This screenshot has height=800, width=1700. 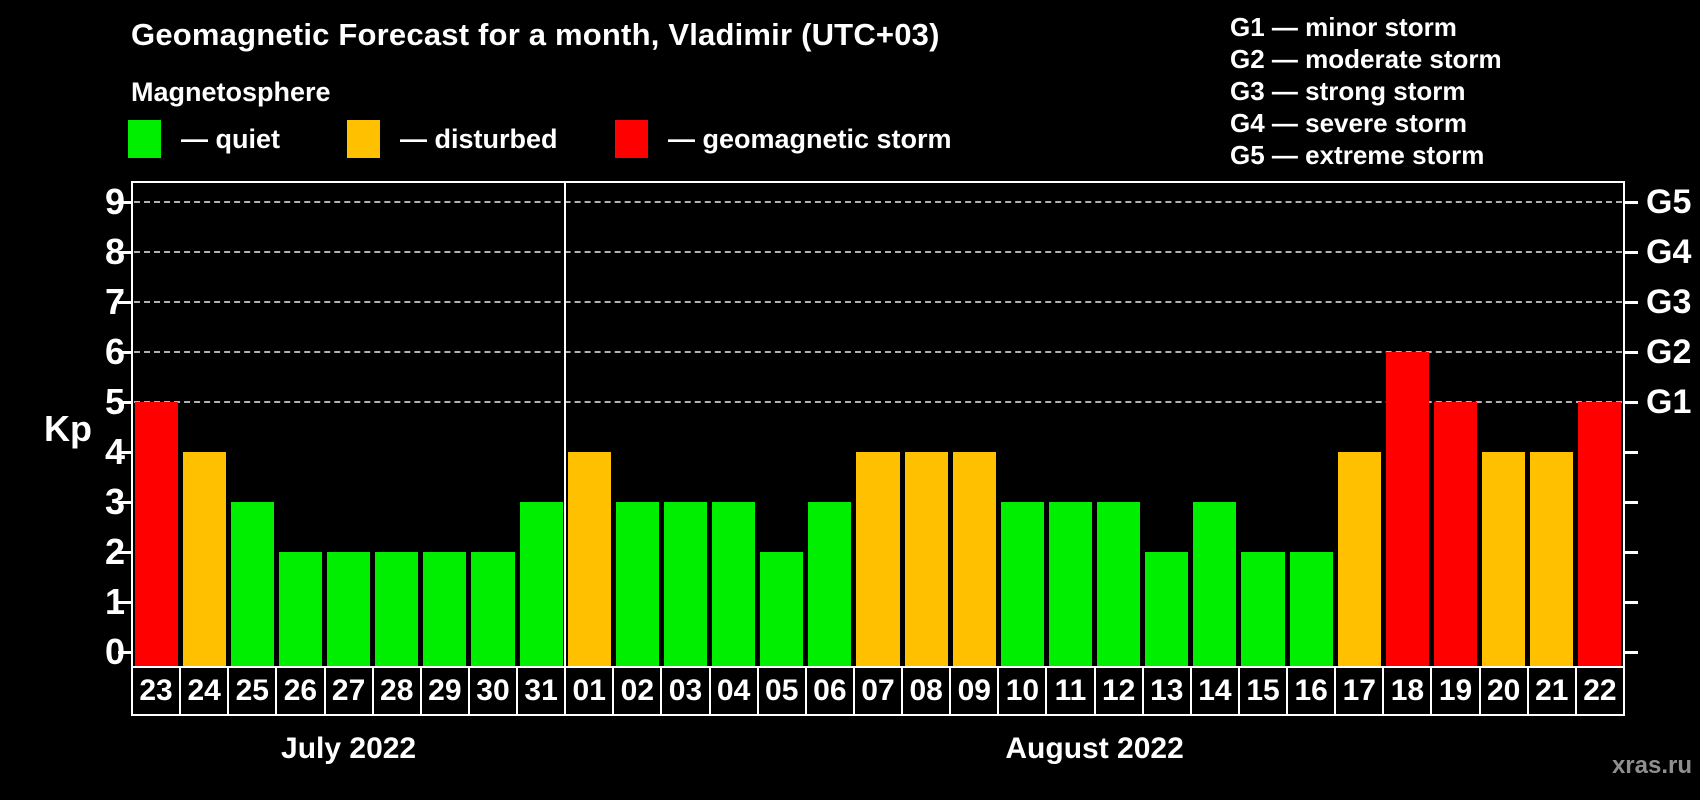 I want to click on date-cell-05: 05, so click(x=781, y=691).